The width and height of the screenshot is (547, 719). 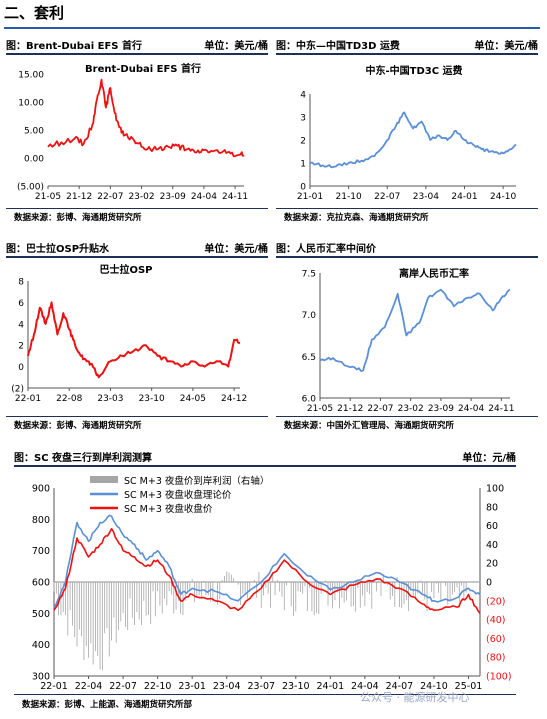 I want to click on y-tick-label: 700, so click(x=41, y=551).